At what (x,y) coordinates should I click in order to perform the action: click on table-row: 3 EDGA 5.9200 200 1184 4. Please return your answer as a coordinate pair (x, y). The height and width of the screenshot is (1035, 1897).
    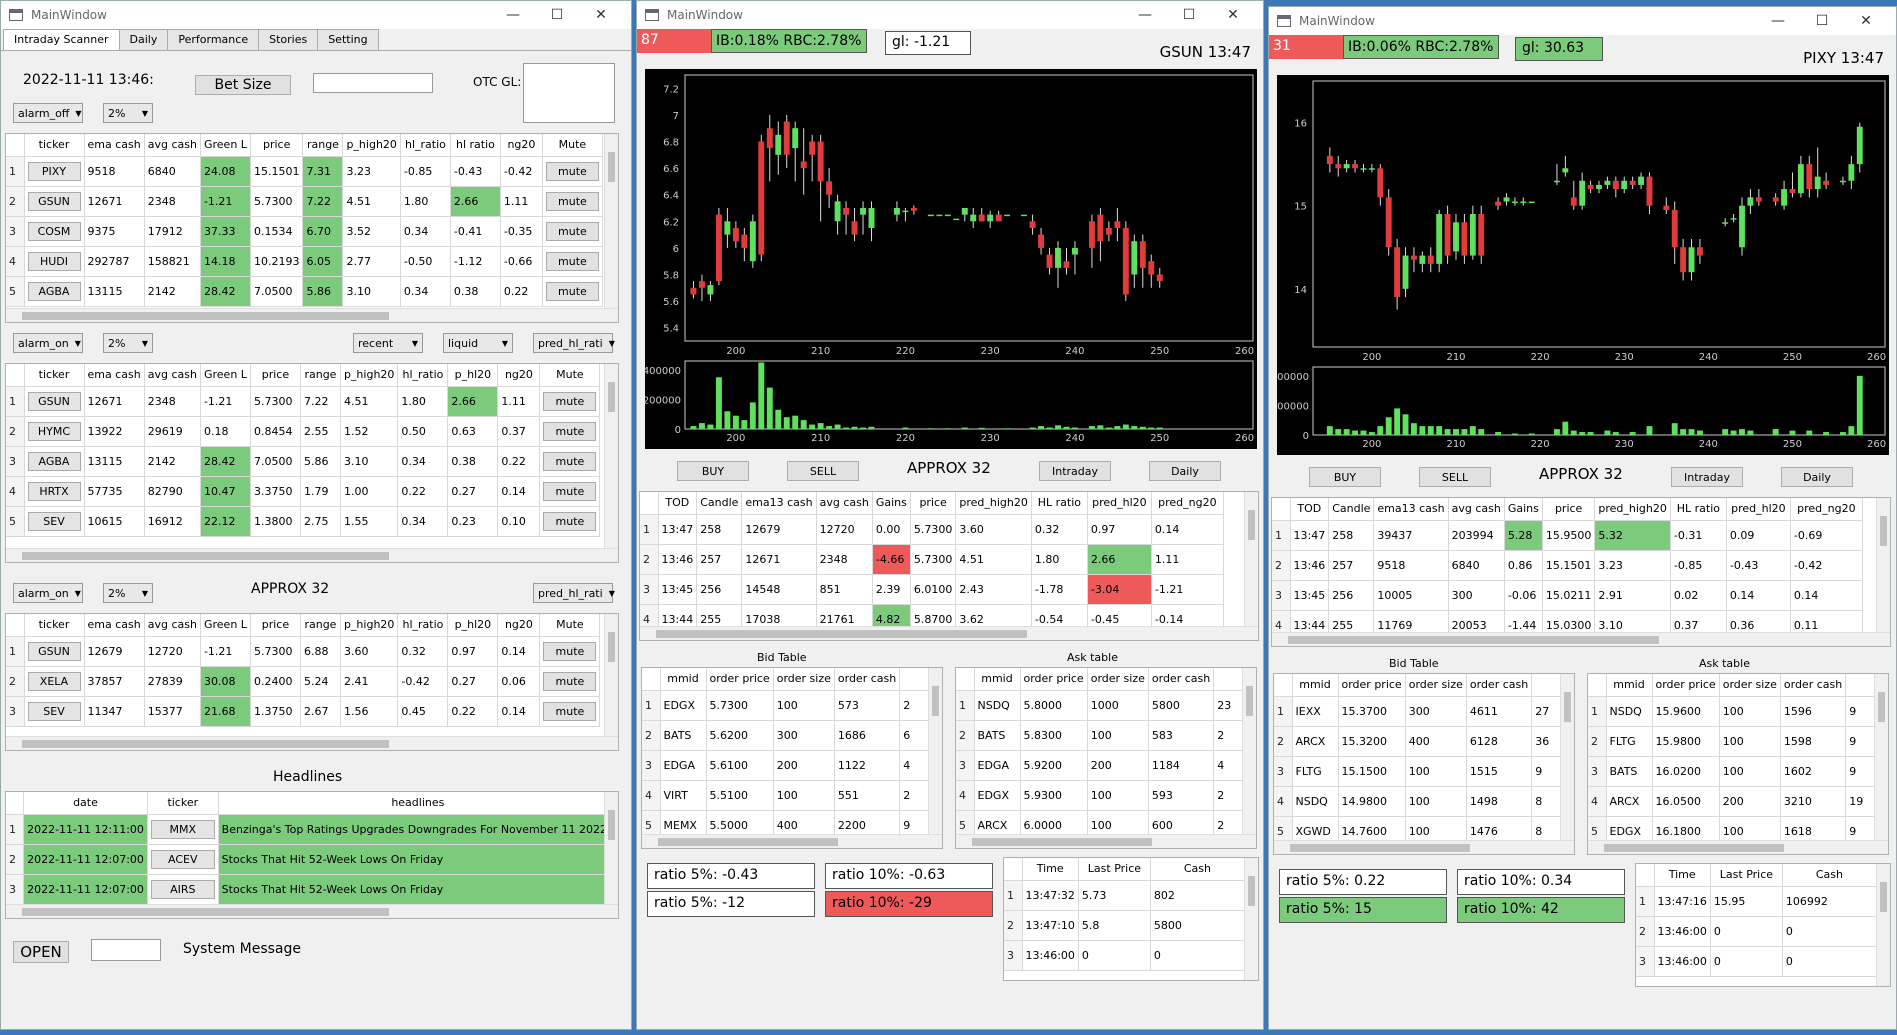
    Looking at the image, I should click on (1100, 765).